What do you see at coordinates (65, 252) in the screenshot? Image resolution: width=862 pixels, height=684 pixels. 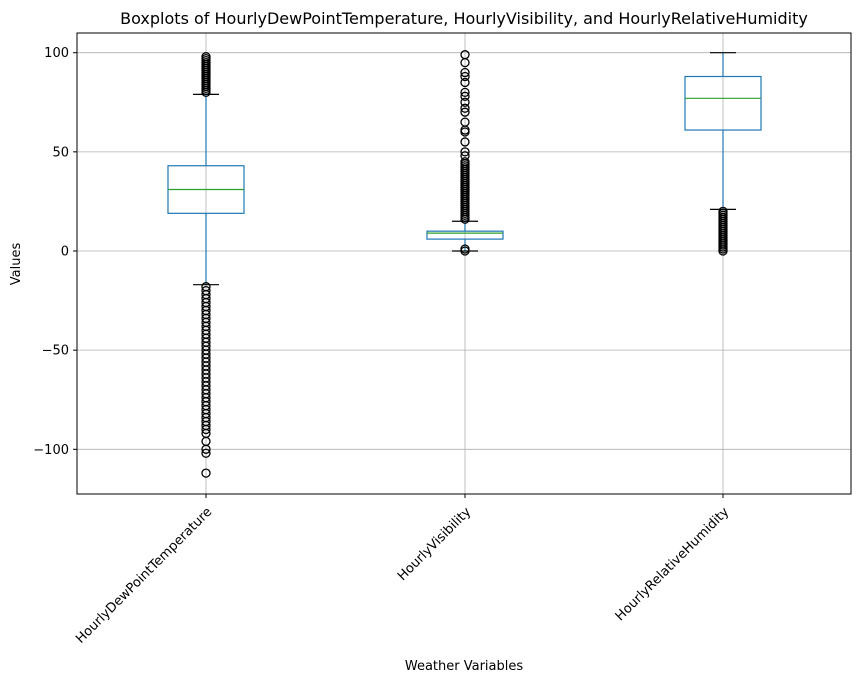 I see `y-tick-label: 0` at bounding box center [65, 252].